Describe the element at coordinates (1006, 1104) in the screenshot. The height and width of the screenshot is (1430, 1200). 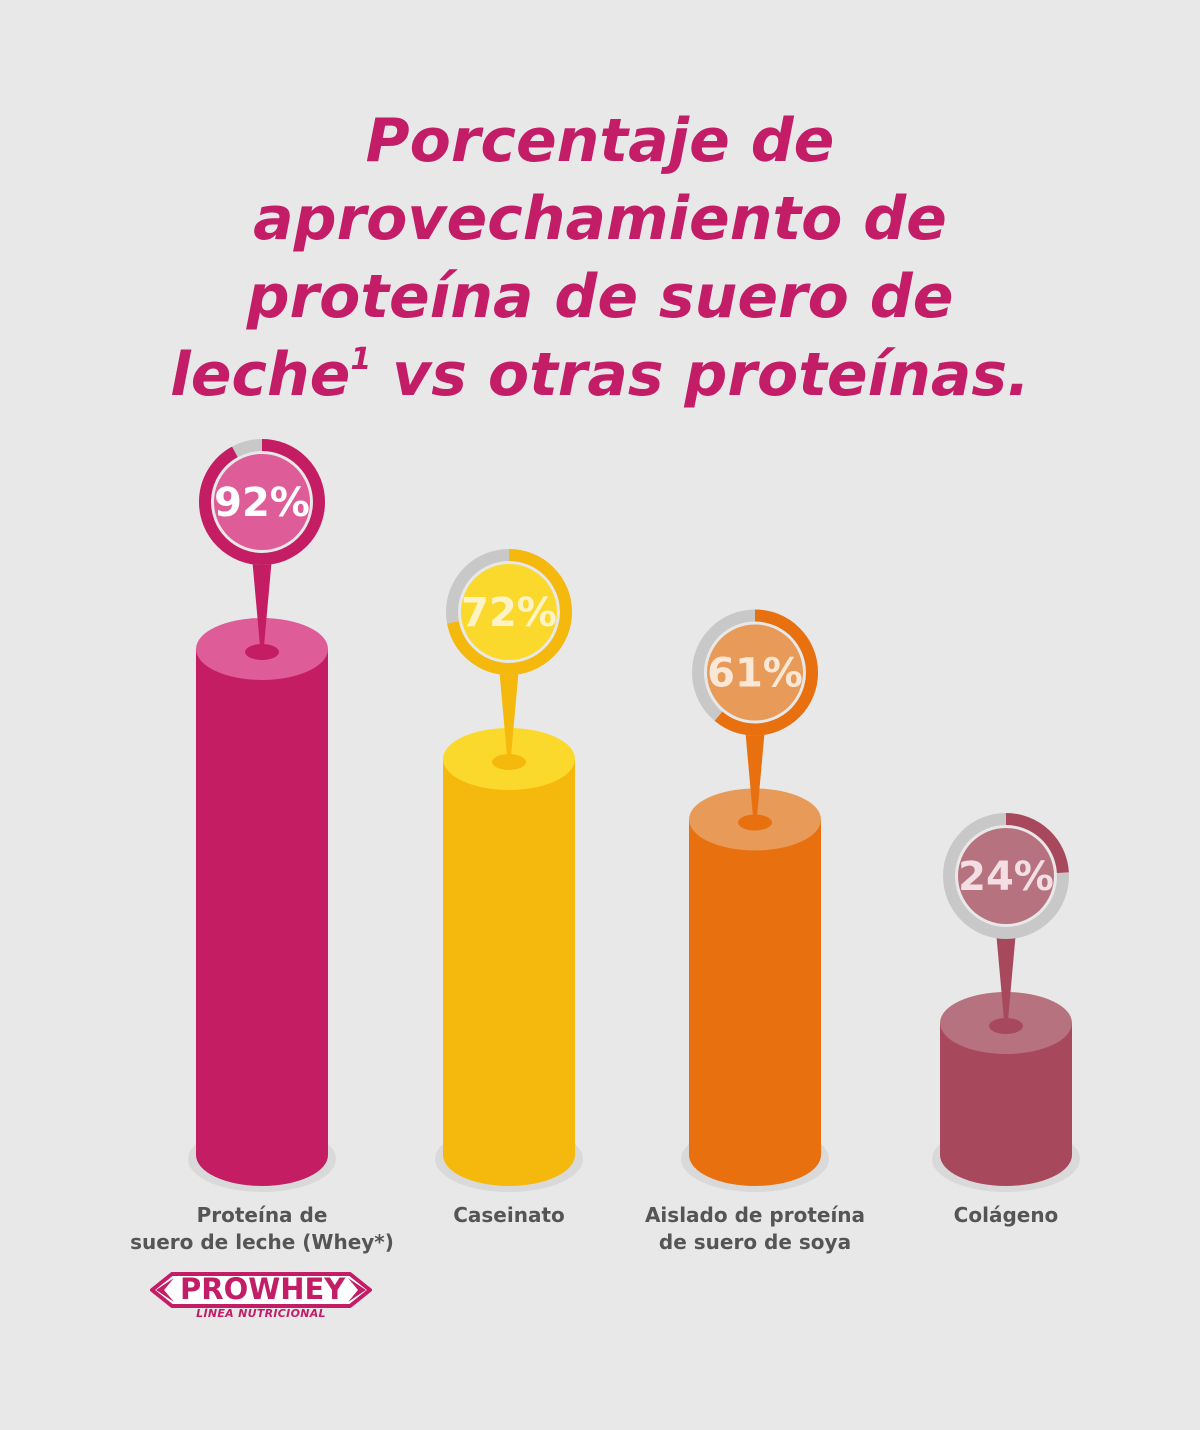
I see `bar-colageno` at that location.